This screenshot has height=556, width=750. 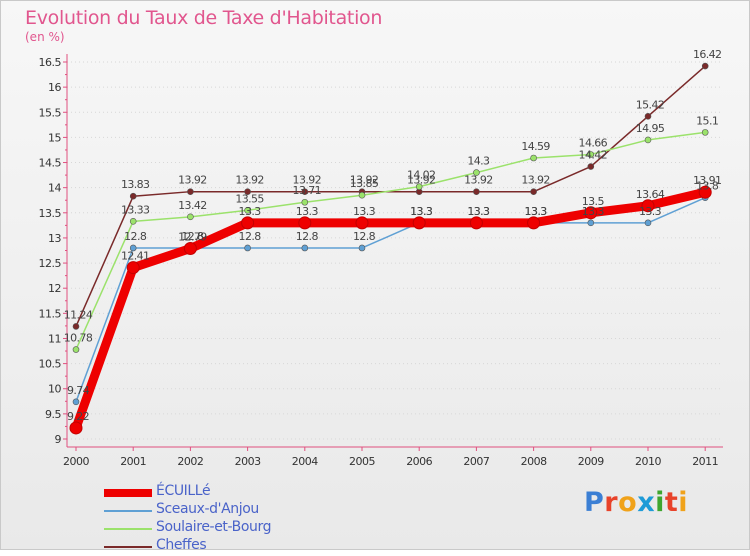 What do you see at coordinates (190, 461) in the screenshot?
I see `x-tick-label: 2002` at bounding box center [190, 461].